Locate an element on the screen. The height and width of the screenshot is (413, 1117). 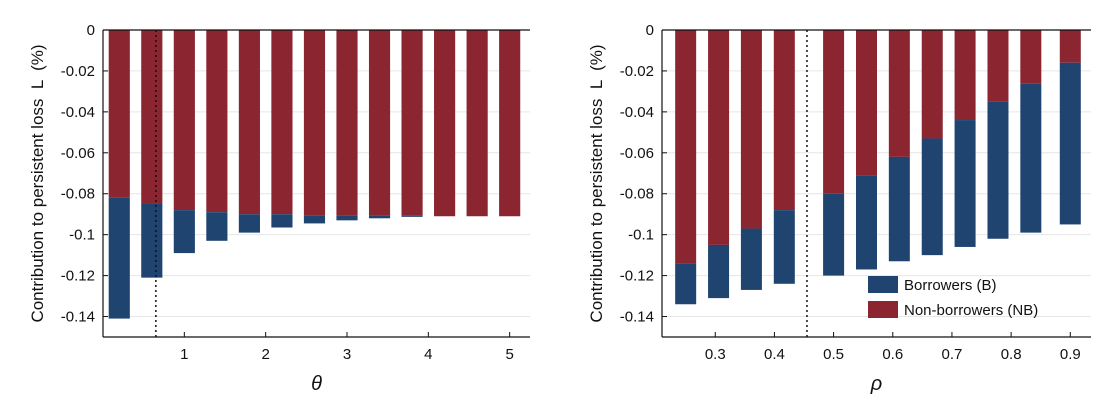
non-borrowers-legend-swatch is located at coordinates (883, 309).